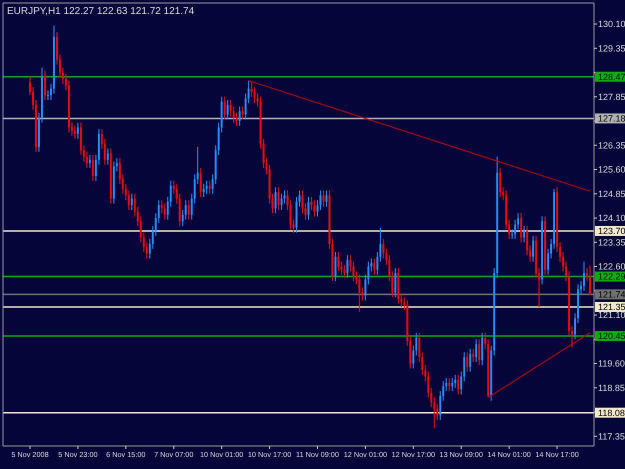 This screenshot has height=469, width=625. What do you see at coordinates (611, 48) in the screenshot?
I see `y-tick-label: 129.35` at bounding box center [611, 48].